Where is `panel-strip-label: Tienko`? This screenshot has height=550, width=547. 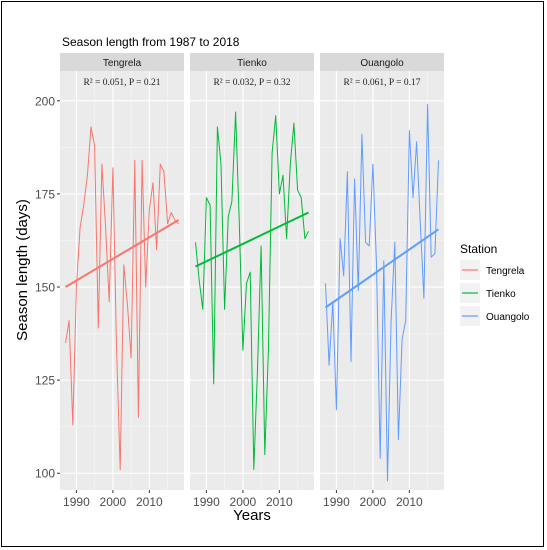
panel-strip-label: Tienko is located at coordinates (252, 63).